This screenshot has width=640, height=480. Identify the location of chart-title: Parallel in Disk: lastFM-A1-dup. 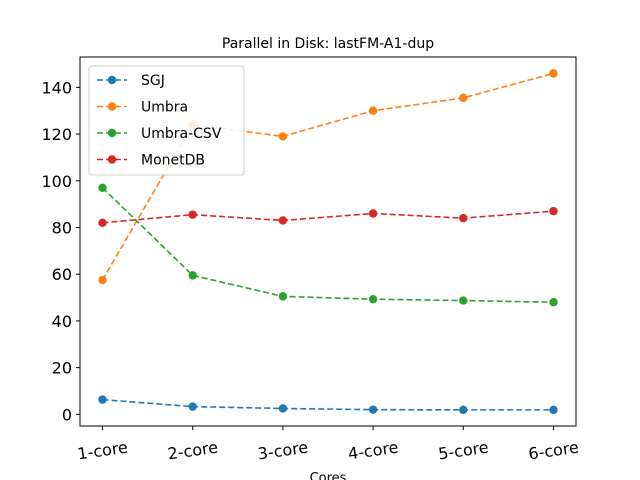
(328, 44).